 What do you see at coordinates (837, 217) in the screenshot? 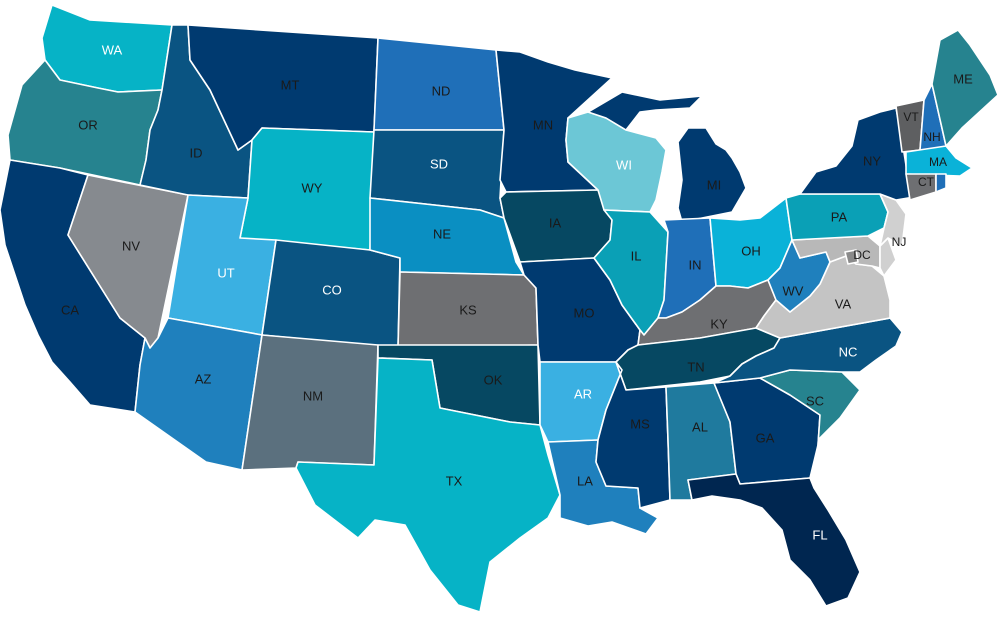
I see `state-pa` at bounding box center [837, 217].